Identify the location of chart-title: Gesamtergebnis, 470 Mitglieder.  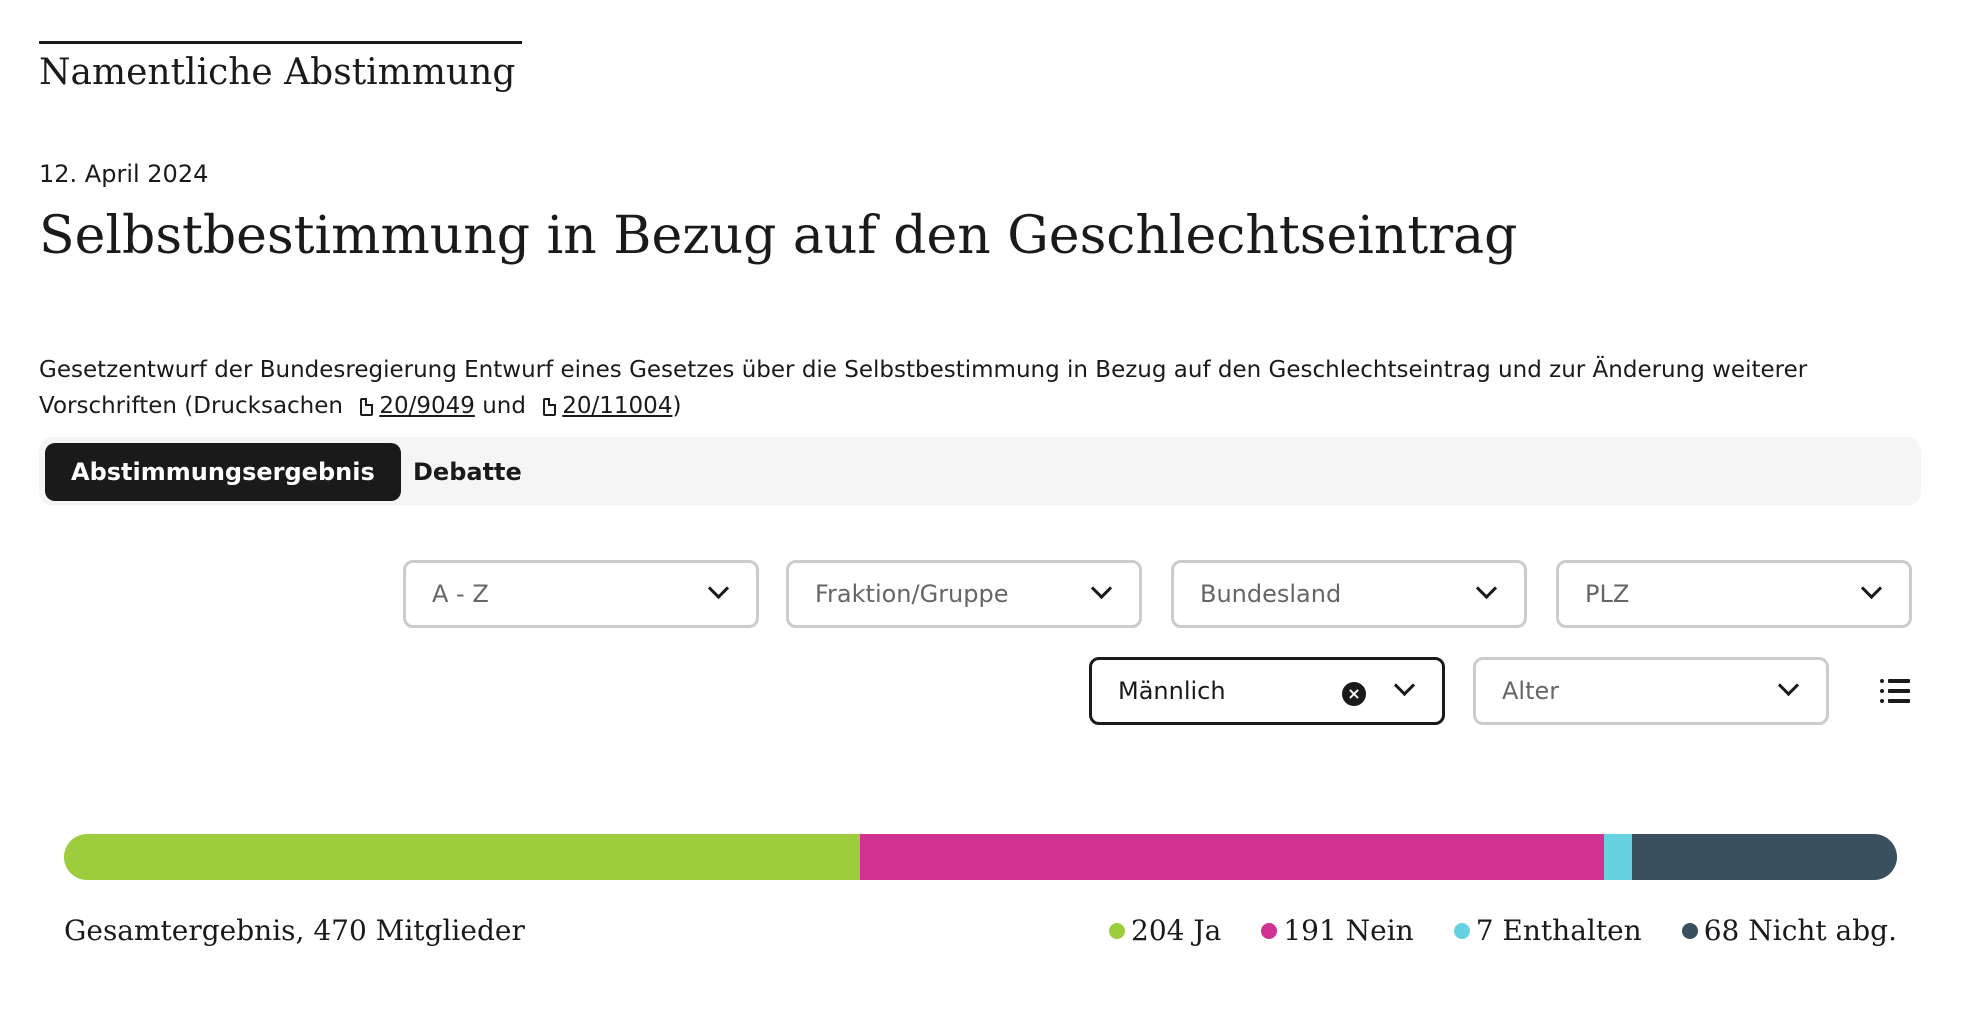
(294, 930).